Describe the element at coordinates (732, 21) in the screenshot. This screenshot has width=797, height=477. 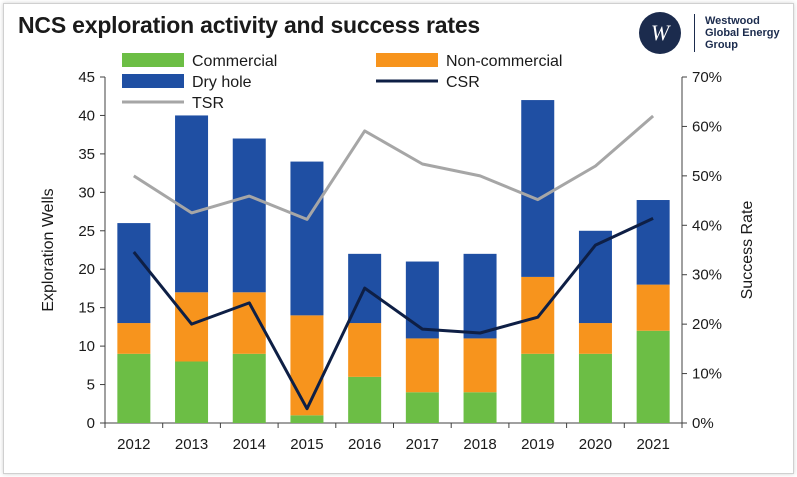
I see `logo-line-1: Westwood` at that location.